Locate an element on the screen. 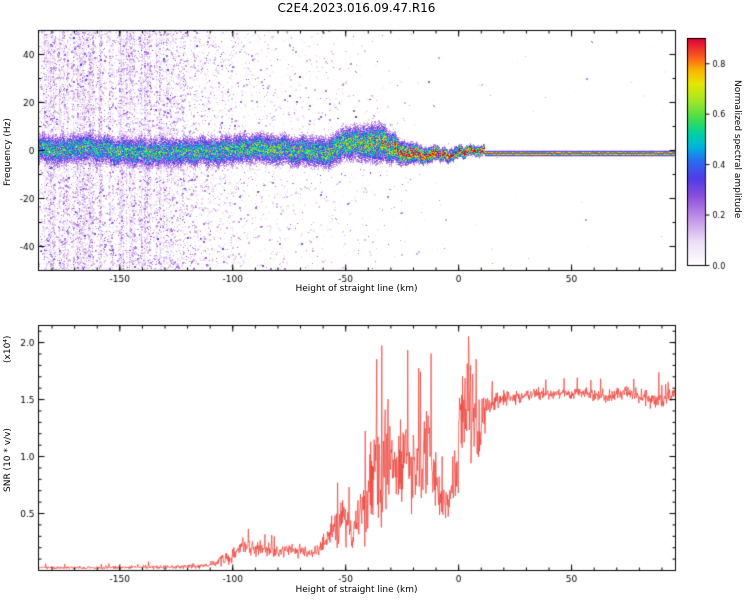  colorbar-label: Normalized spectral amplitude is located at coordinates (737, 149).